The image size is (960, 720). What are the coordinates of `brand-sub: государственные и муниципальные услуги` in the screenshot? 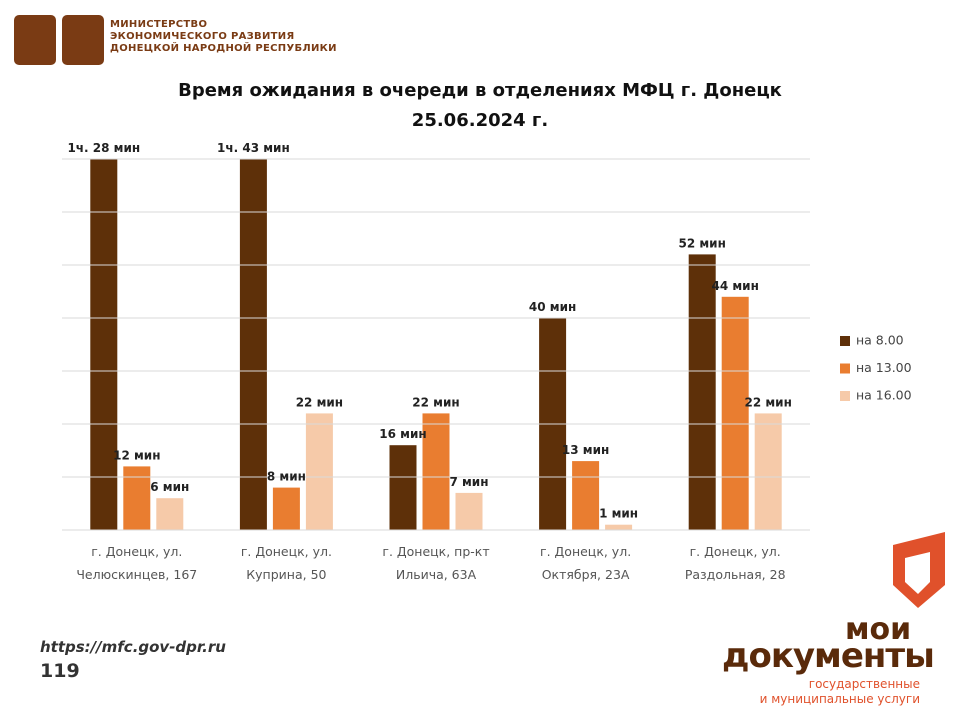 It's located at (839, 691).